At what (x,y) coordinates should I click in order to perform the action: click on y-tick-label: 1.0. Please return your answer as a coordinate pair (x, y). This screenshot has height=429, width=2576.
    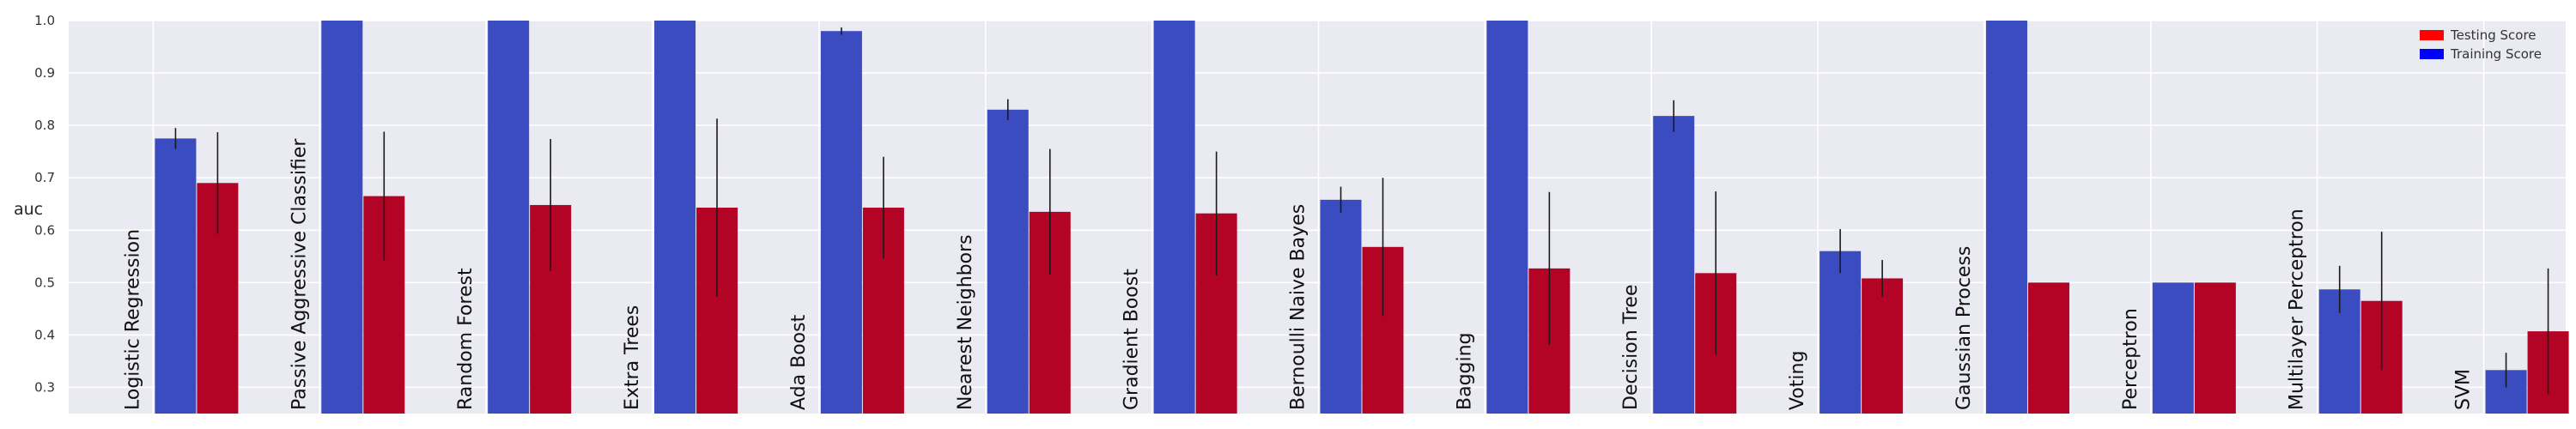
    Looking at the image, I should click on (44, 21).